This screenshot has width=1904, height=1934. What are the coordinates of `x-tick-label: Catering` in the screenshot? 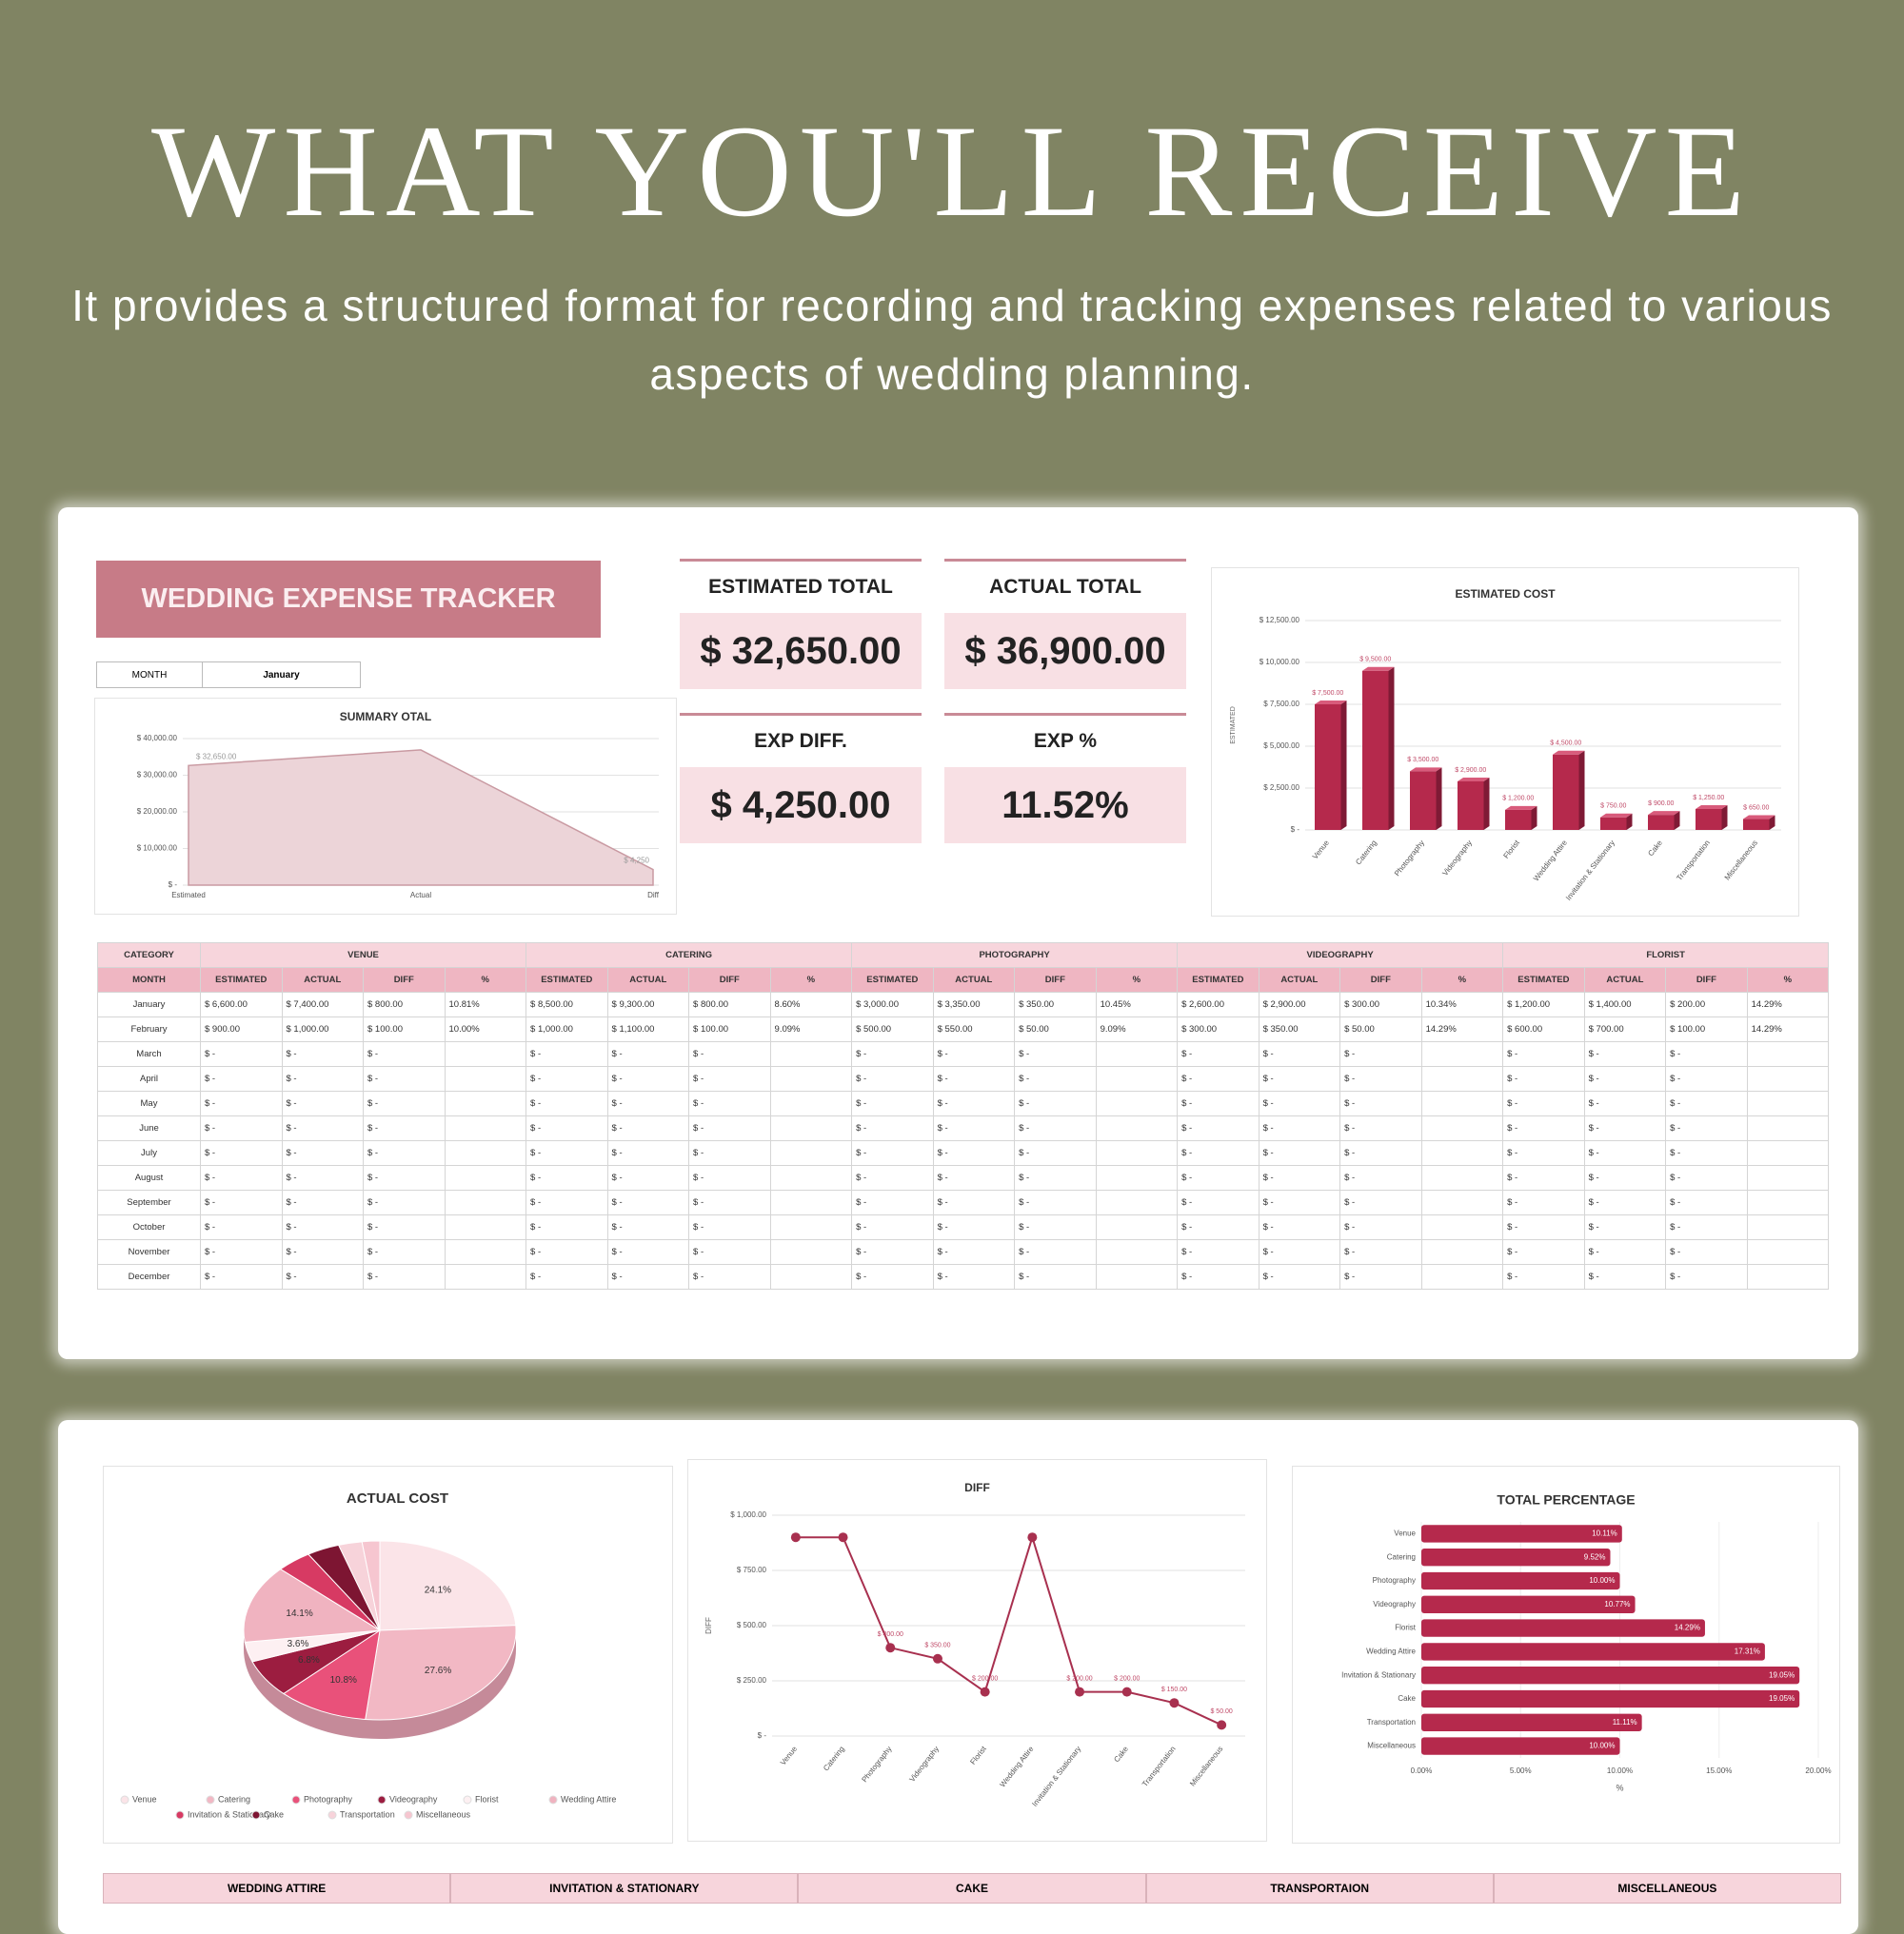 It's located at (1366, 852).